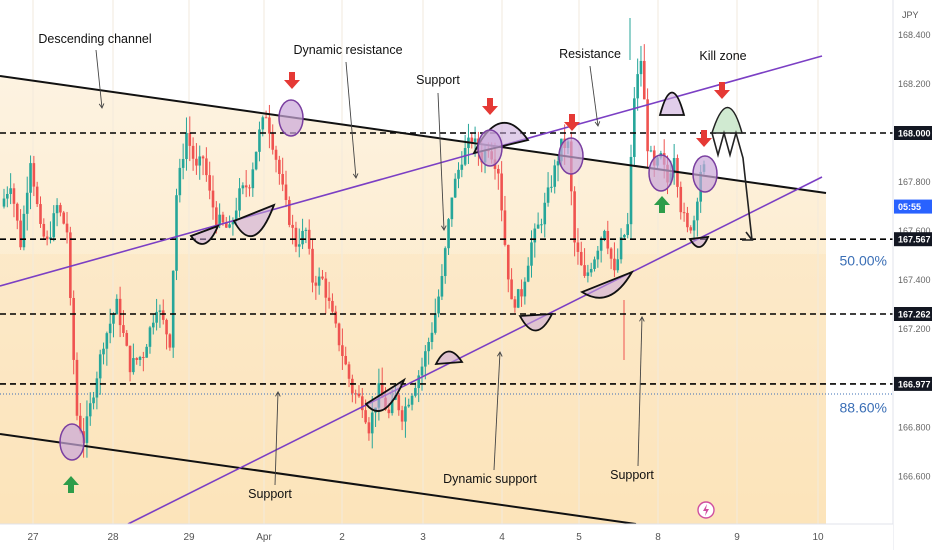  I want to click on kill-zone-shape, so click(726, 120).